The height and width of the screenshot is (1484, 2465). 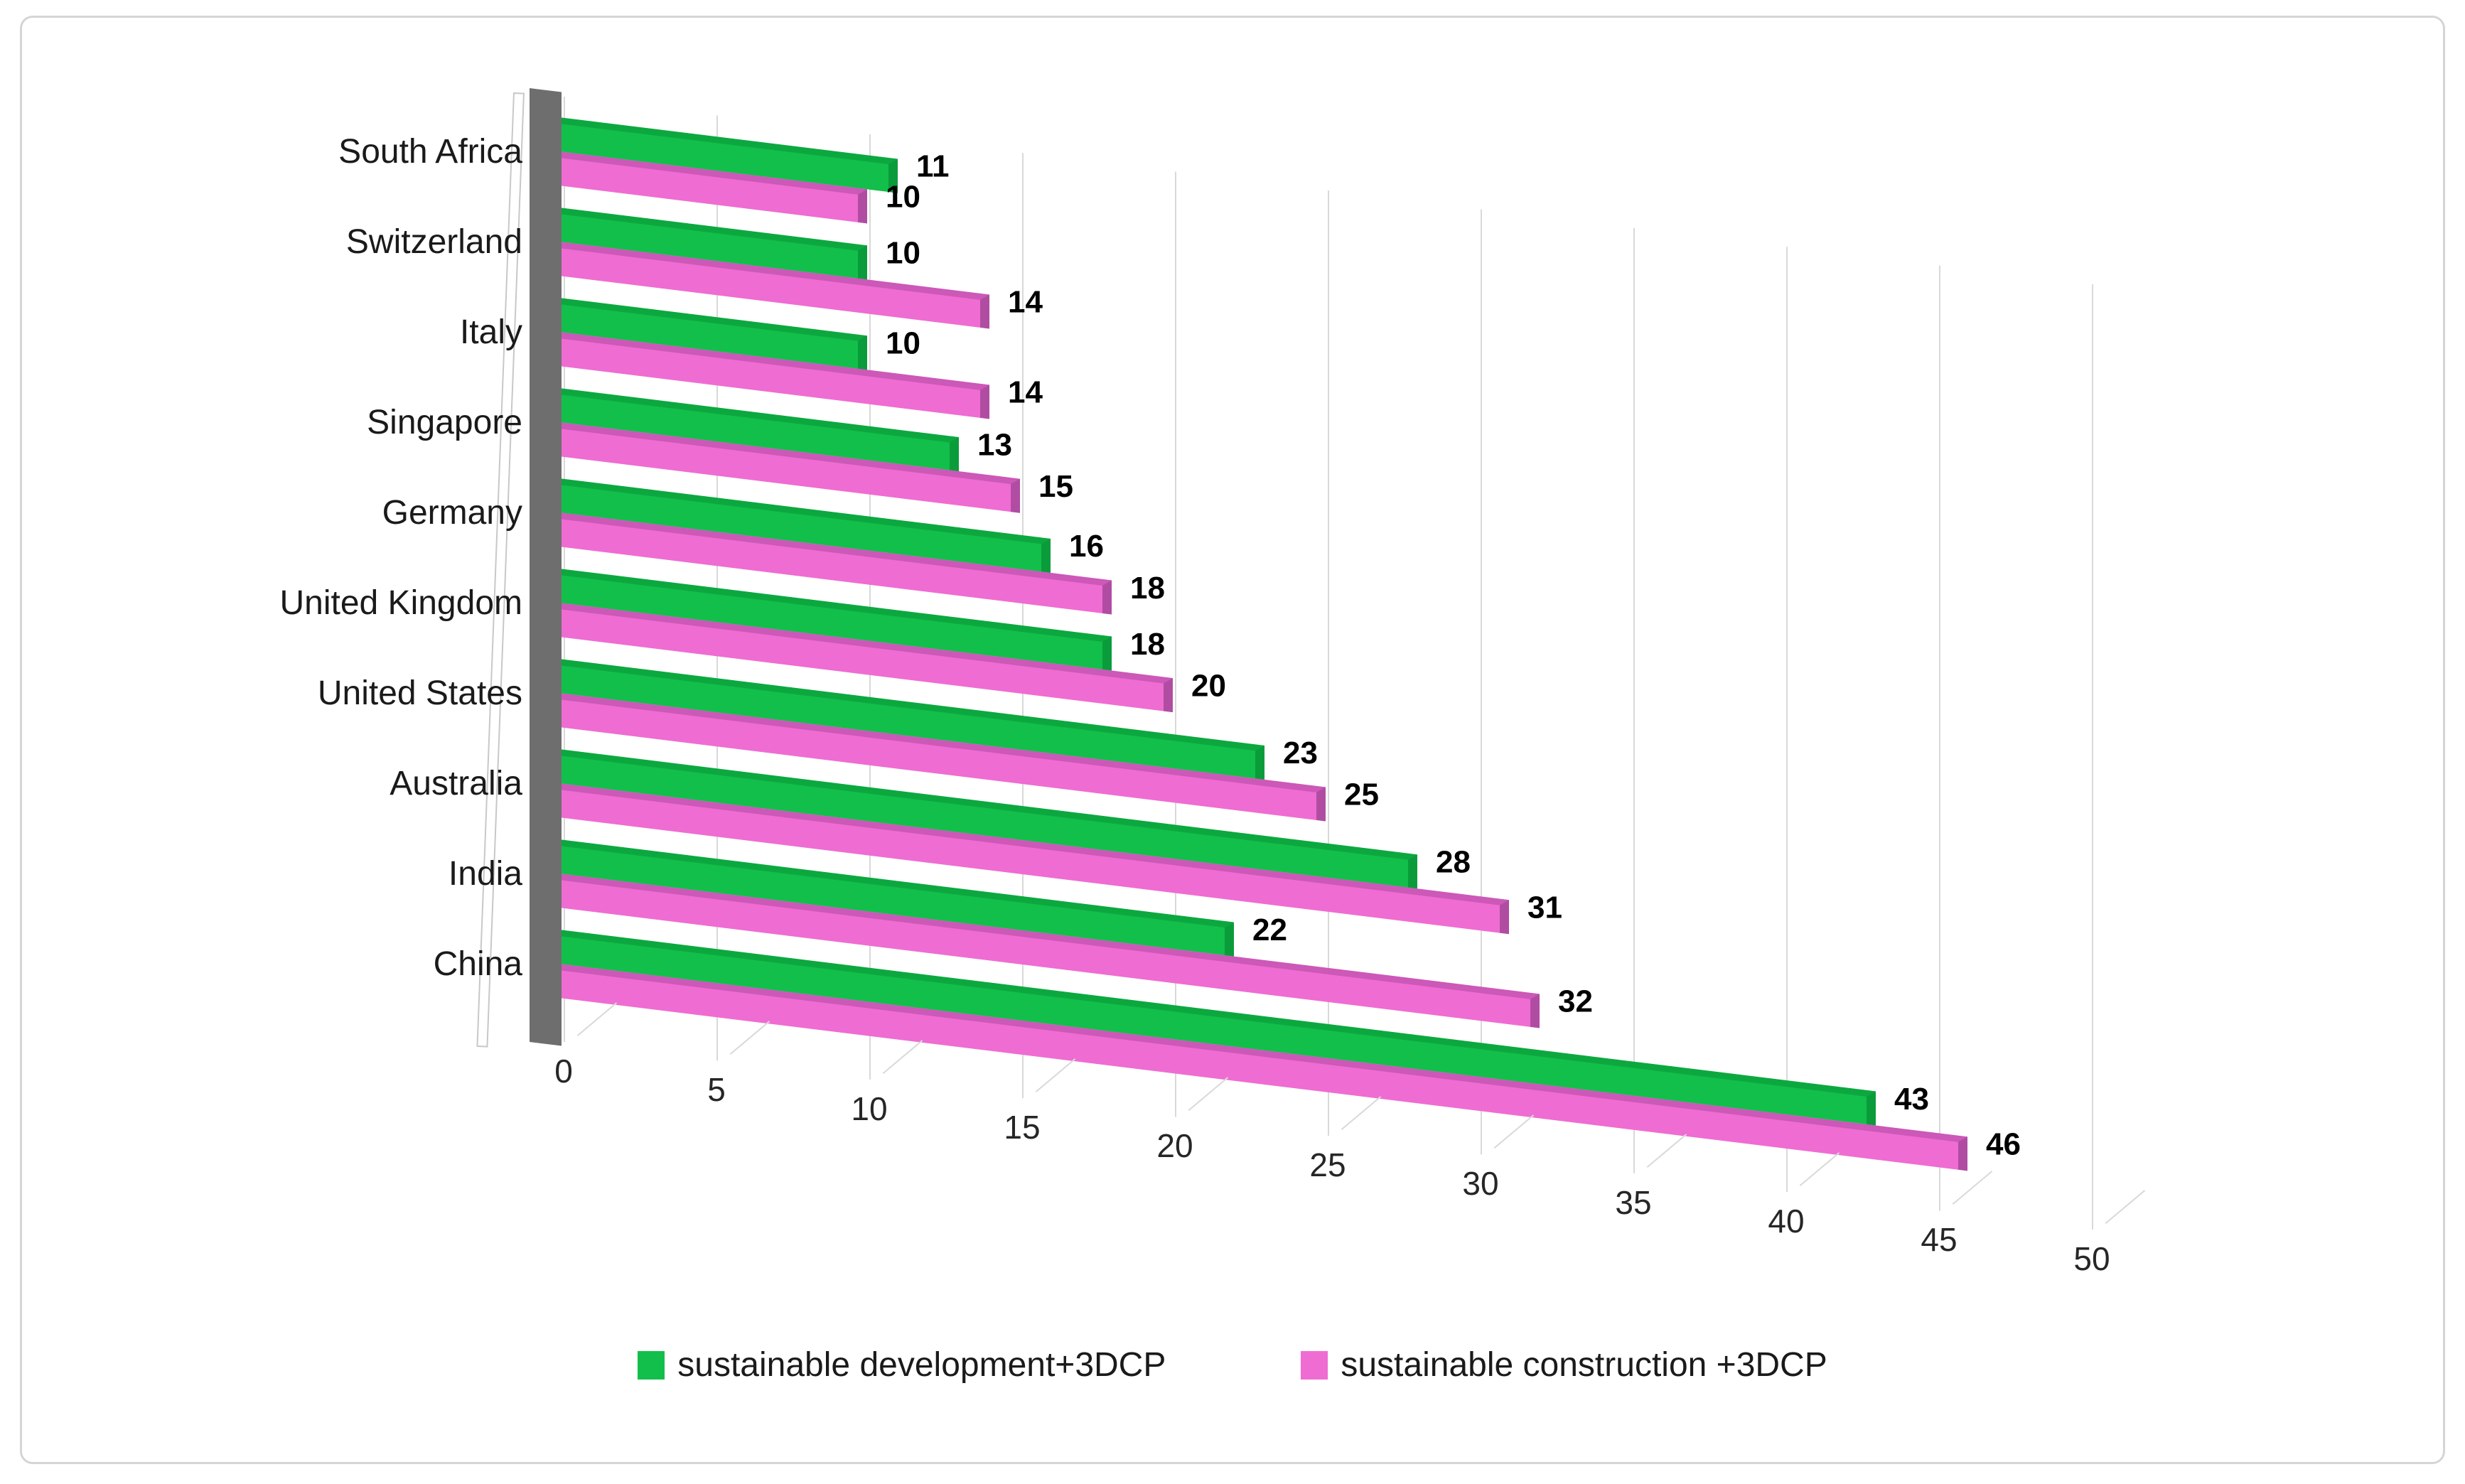 What do you see at coordinates (452, 513) in the screenshot?
I see `category-label-germany: Germany` at bounding box center [452, 513].